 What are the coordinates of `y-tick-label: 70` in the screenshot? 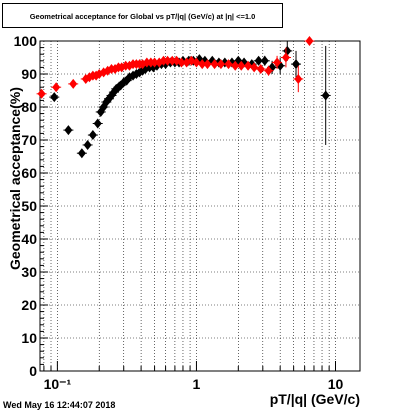 It's located at (29, 140).